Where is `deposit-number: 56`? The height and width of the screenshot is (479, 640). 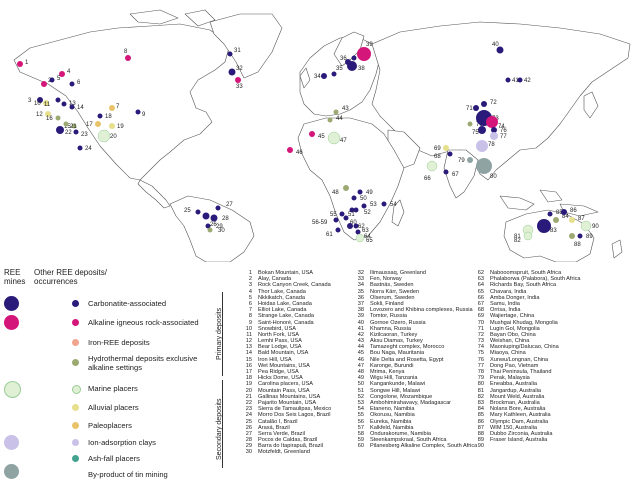 deposit-number: 56 is located at coordinates (360, 421).